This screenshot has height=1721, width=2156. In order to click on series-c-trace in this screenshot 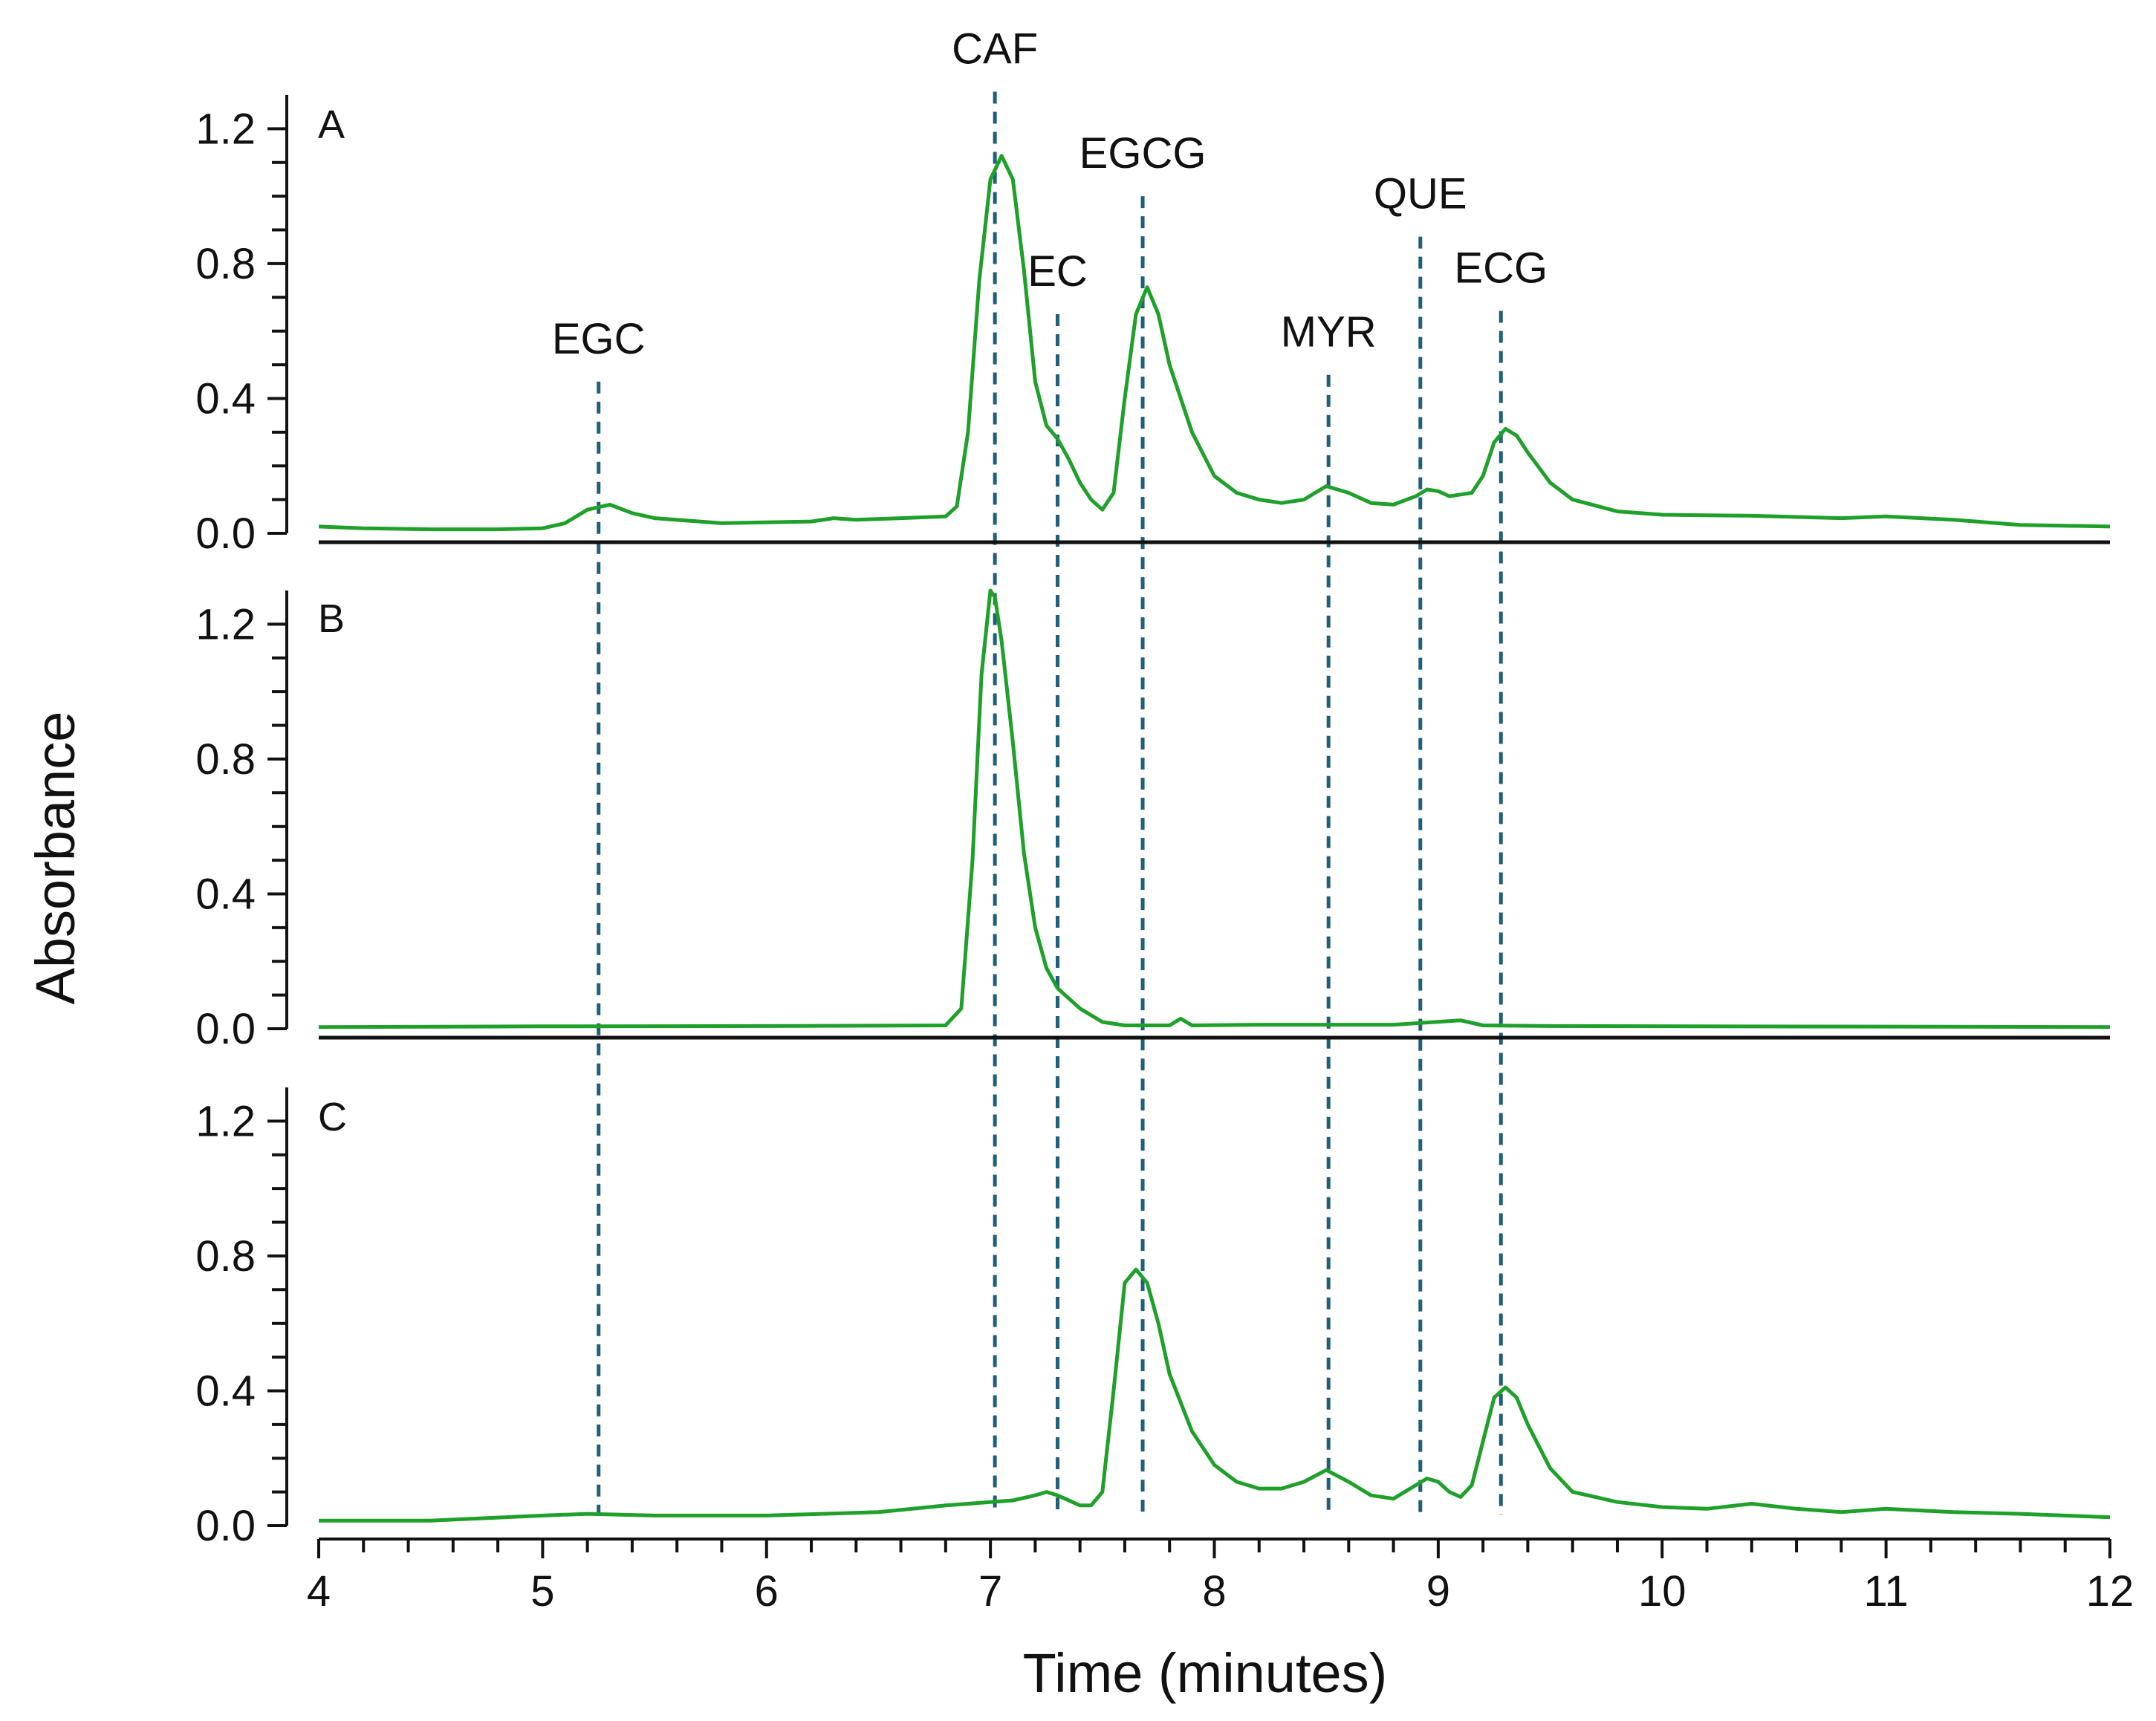, I will do `click(1215, 1395)`.